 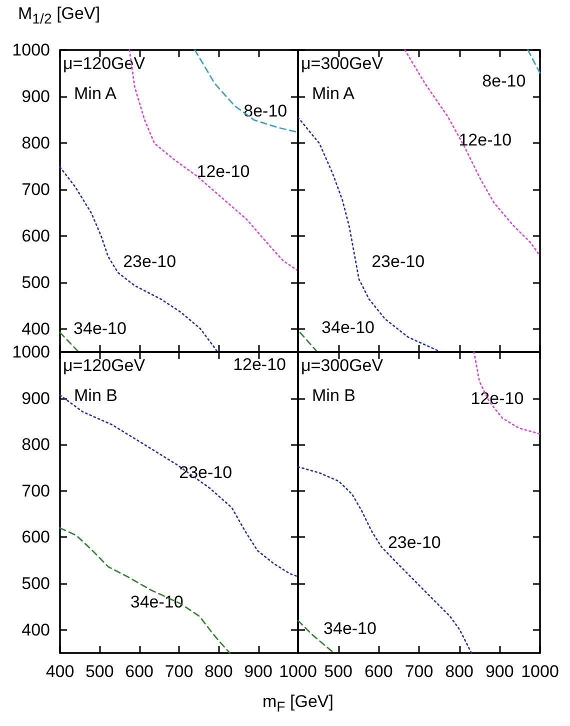 I want to click on x-tick-label: 400, so click(x=60, y=671).